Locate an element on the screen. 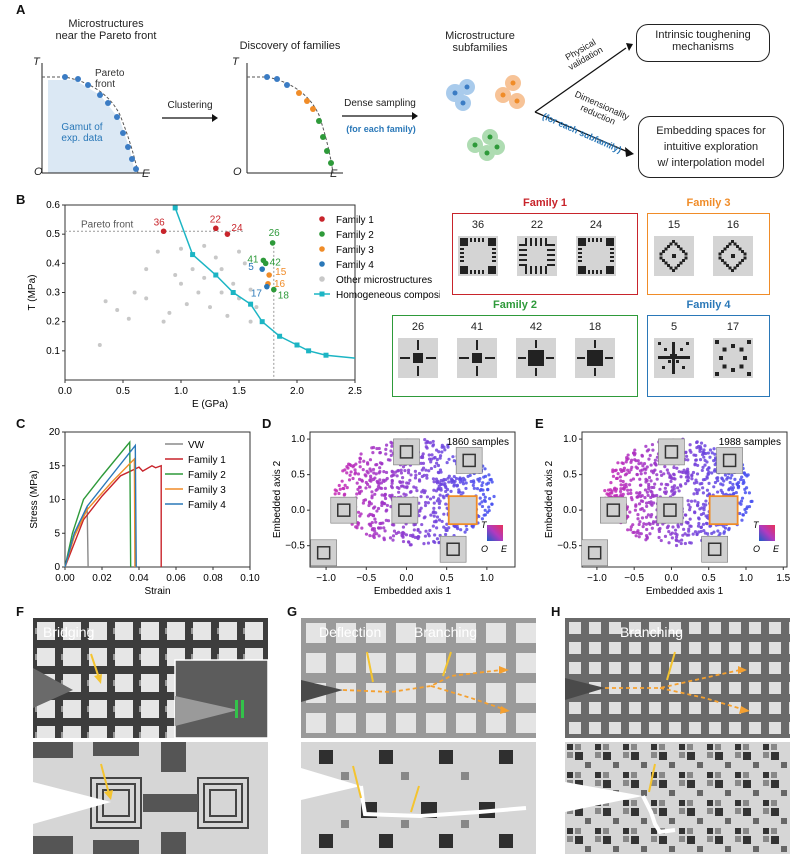  c-series-line is located at coordinates (100, 505).